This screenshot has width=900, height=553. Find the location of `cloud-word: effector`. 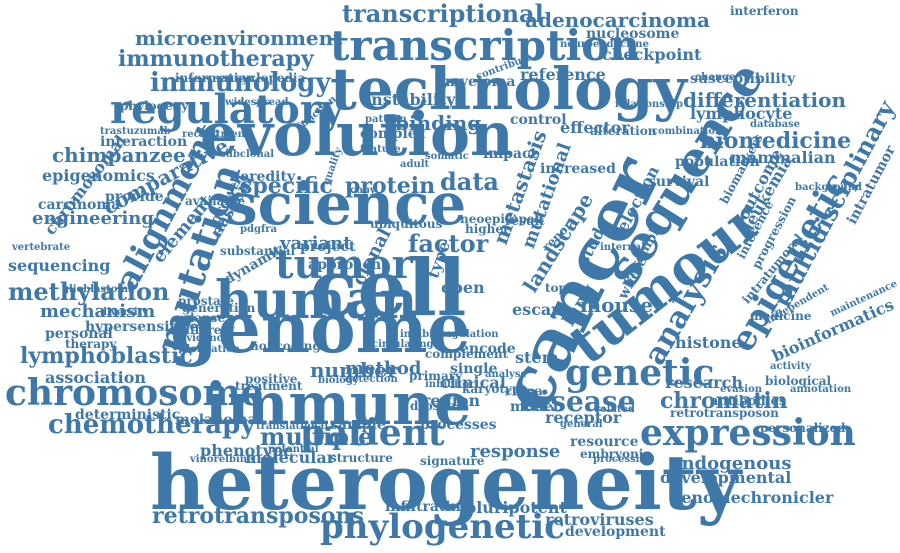

cloud-word: effector is located at coordinates (595, 127).